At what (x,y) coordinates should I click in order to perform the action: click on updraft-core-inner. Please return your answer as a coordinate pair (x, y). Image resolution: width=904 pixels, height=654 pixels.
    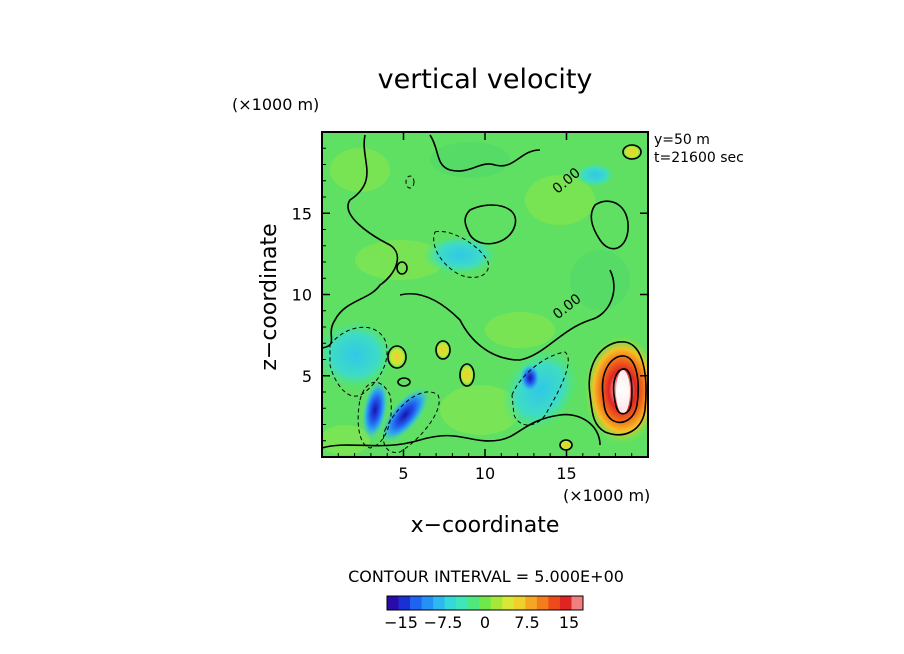
    Looking at the image, I should click on (623, 392).